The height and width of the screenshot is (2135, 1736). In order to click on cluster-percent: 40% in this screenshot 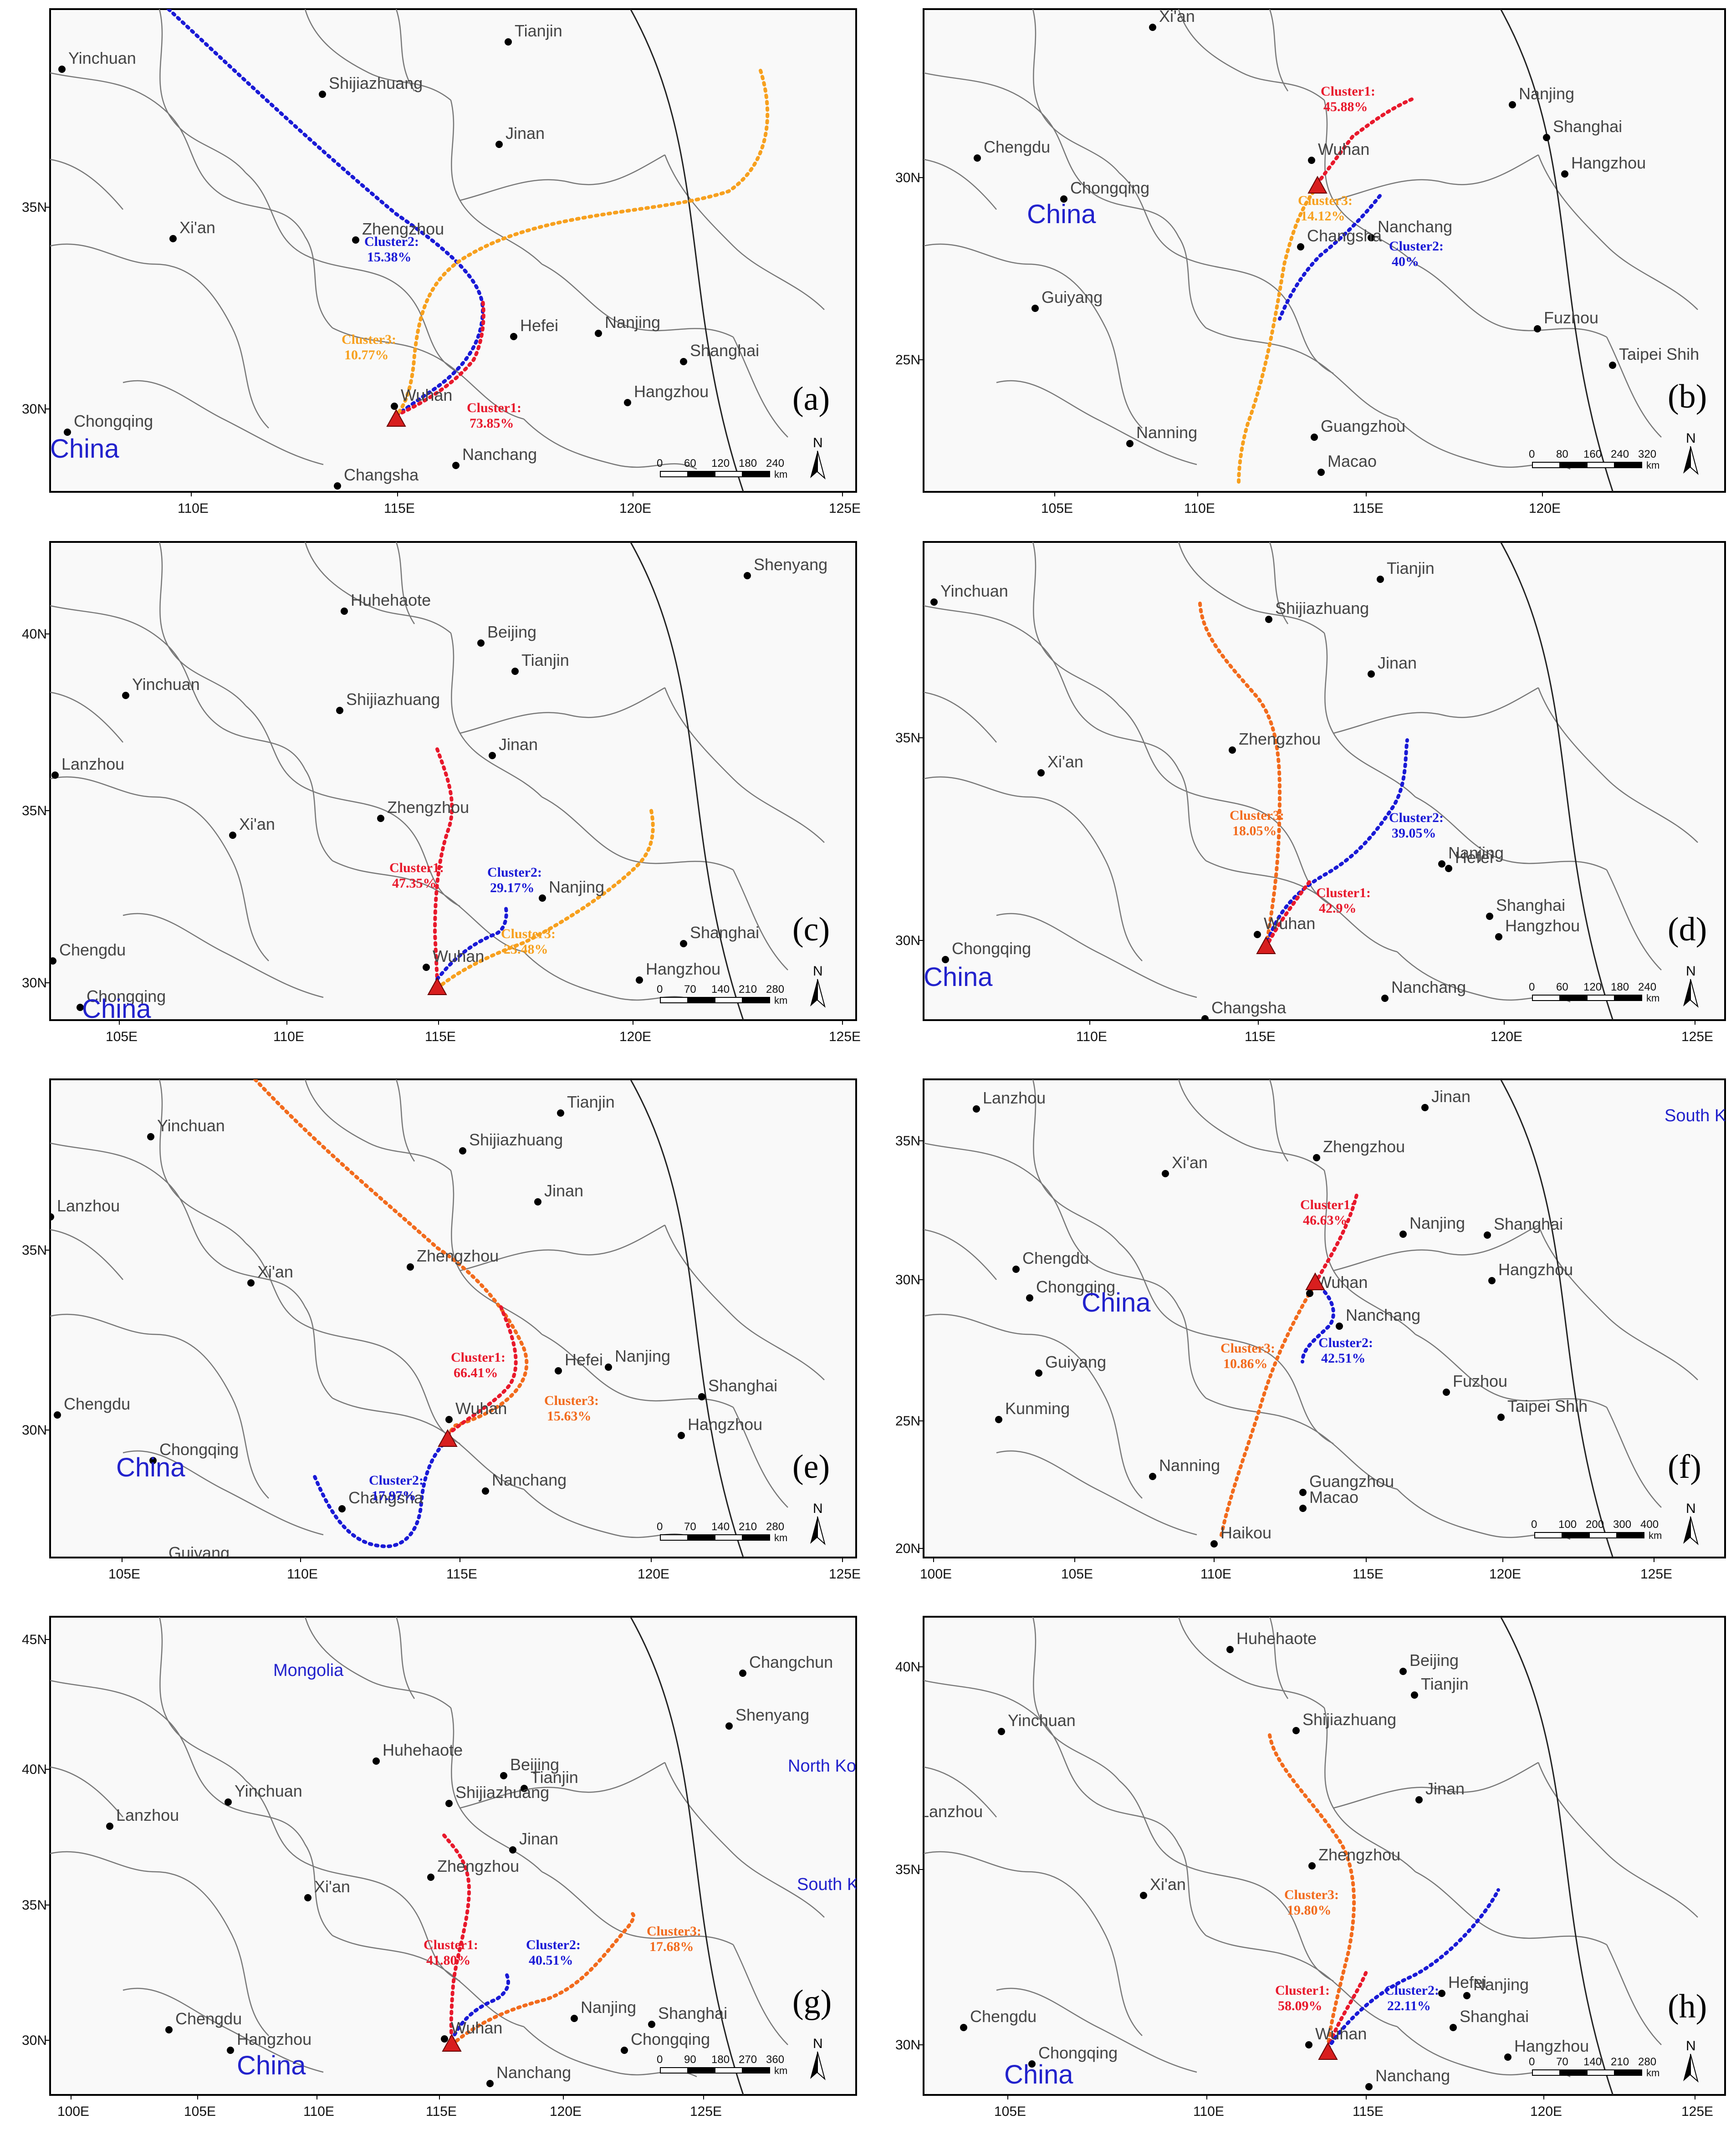, I will do `click(1405, 261)`.